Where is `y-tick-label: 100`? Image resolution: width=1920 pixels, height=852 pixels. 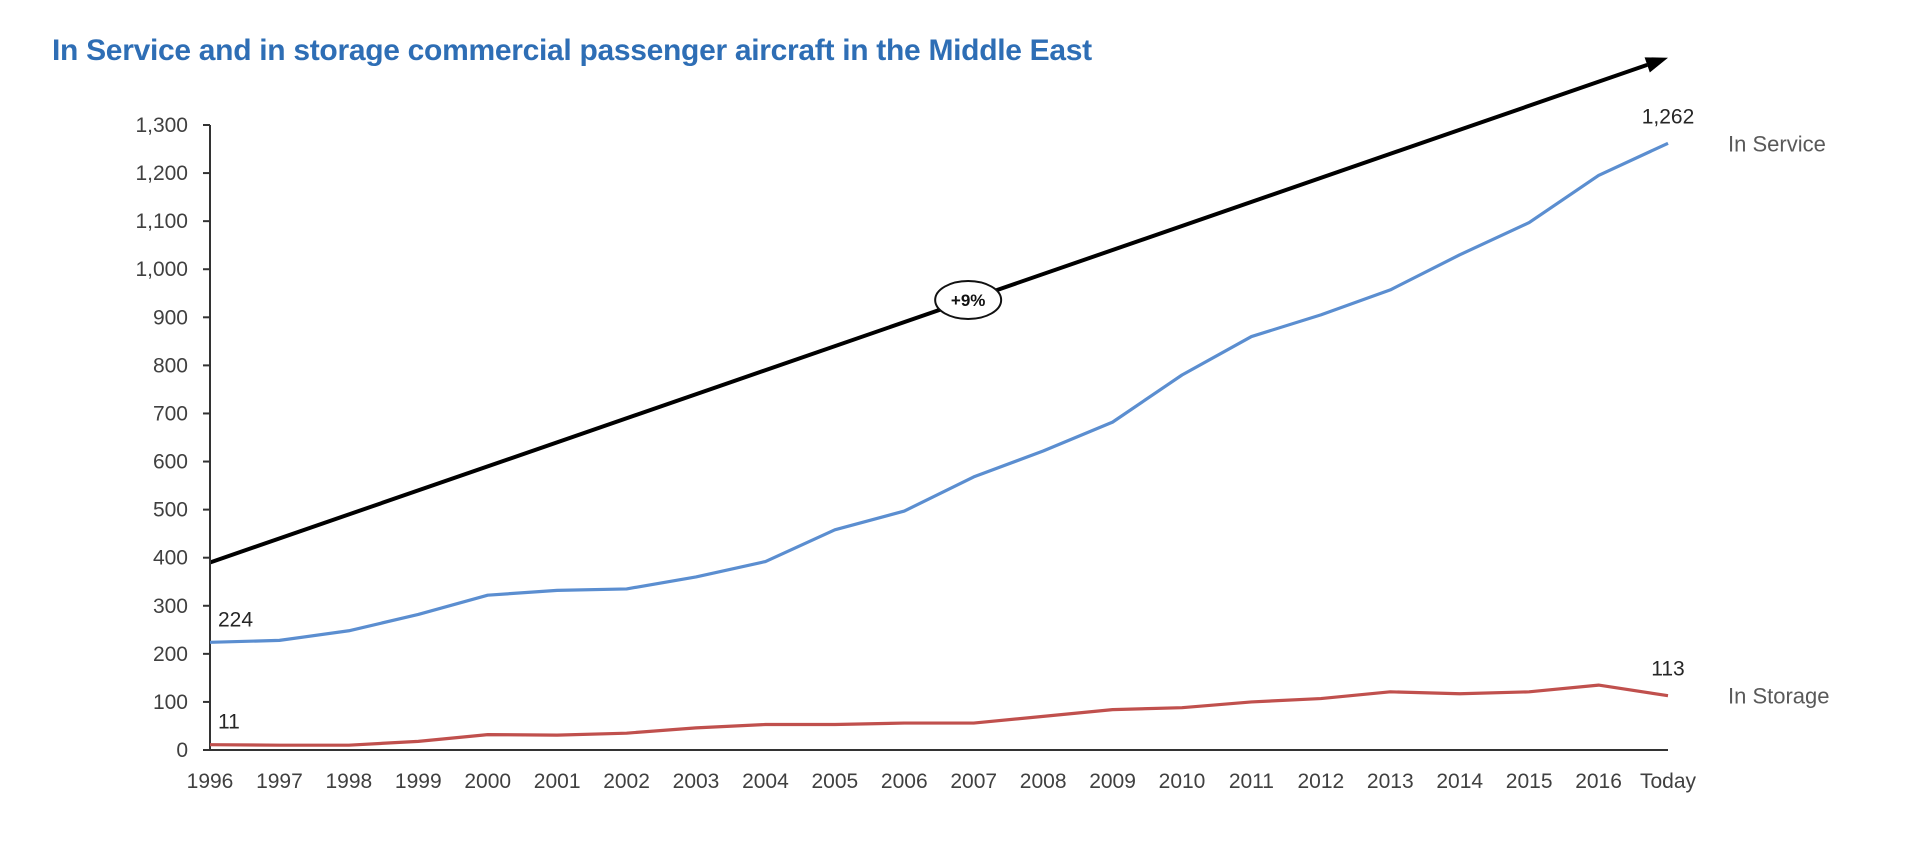
y-tick-label: 100 is located at coordinates (170, 702).